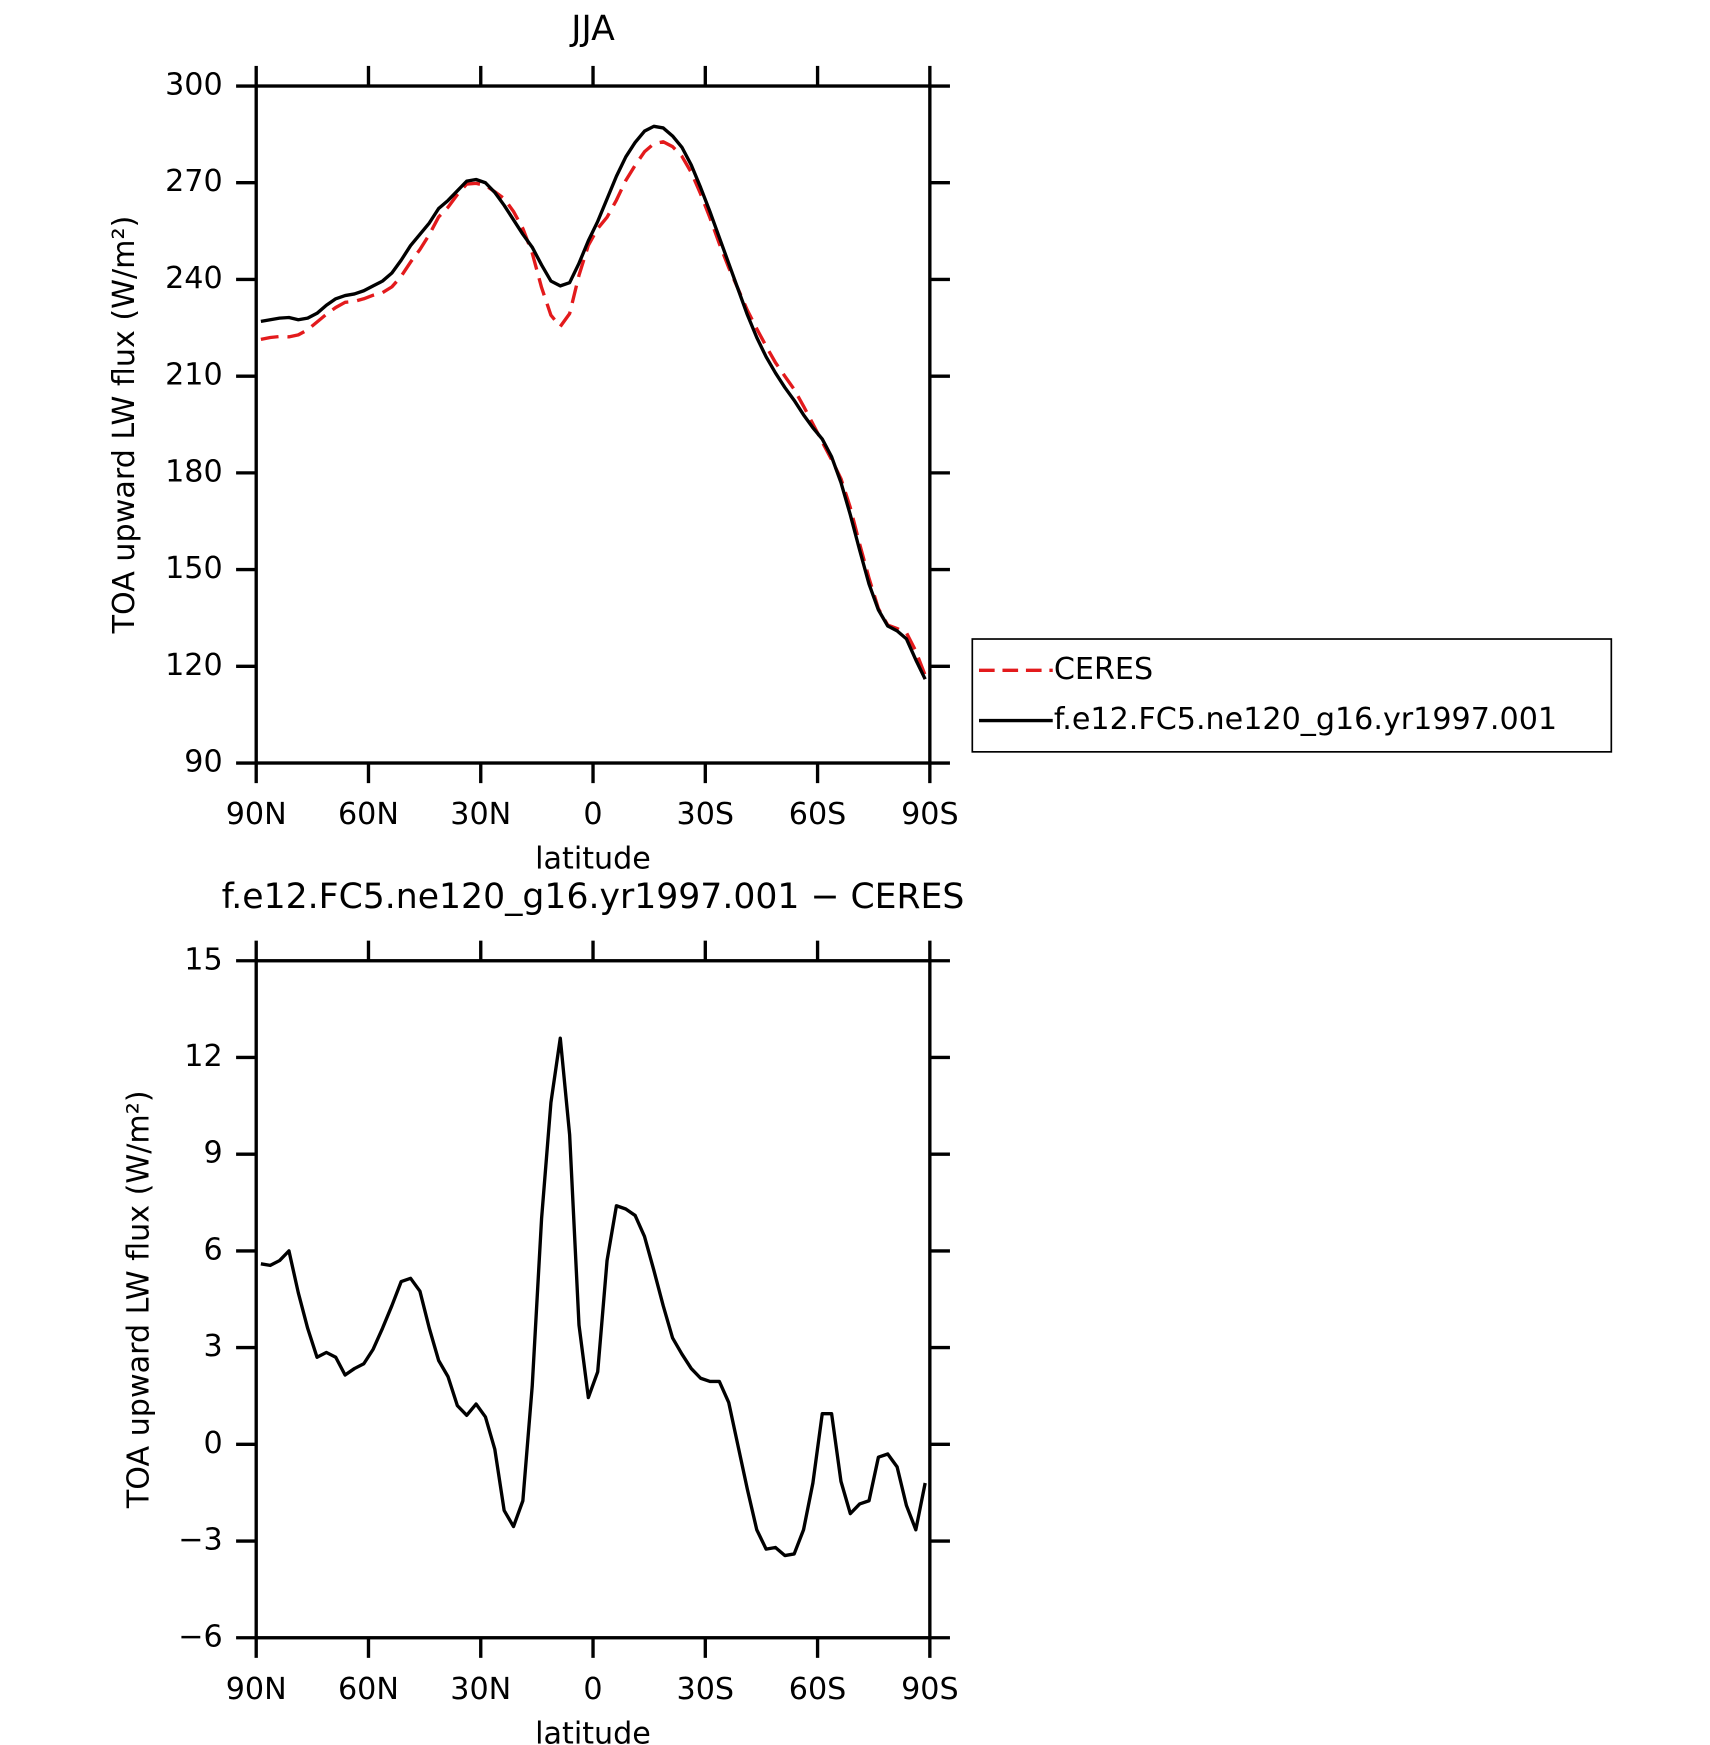 This screenshot has height=1745, width=1710. Describe the element at coordinates (194, 278) in the screenshot. I see `y-tick-label: 240` at that location.